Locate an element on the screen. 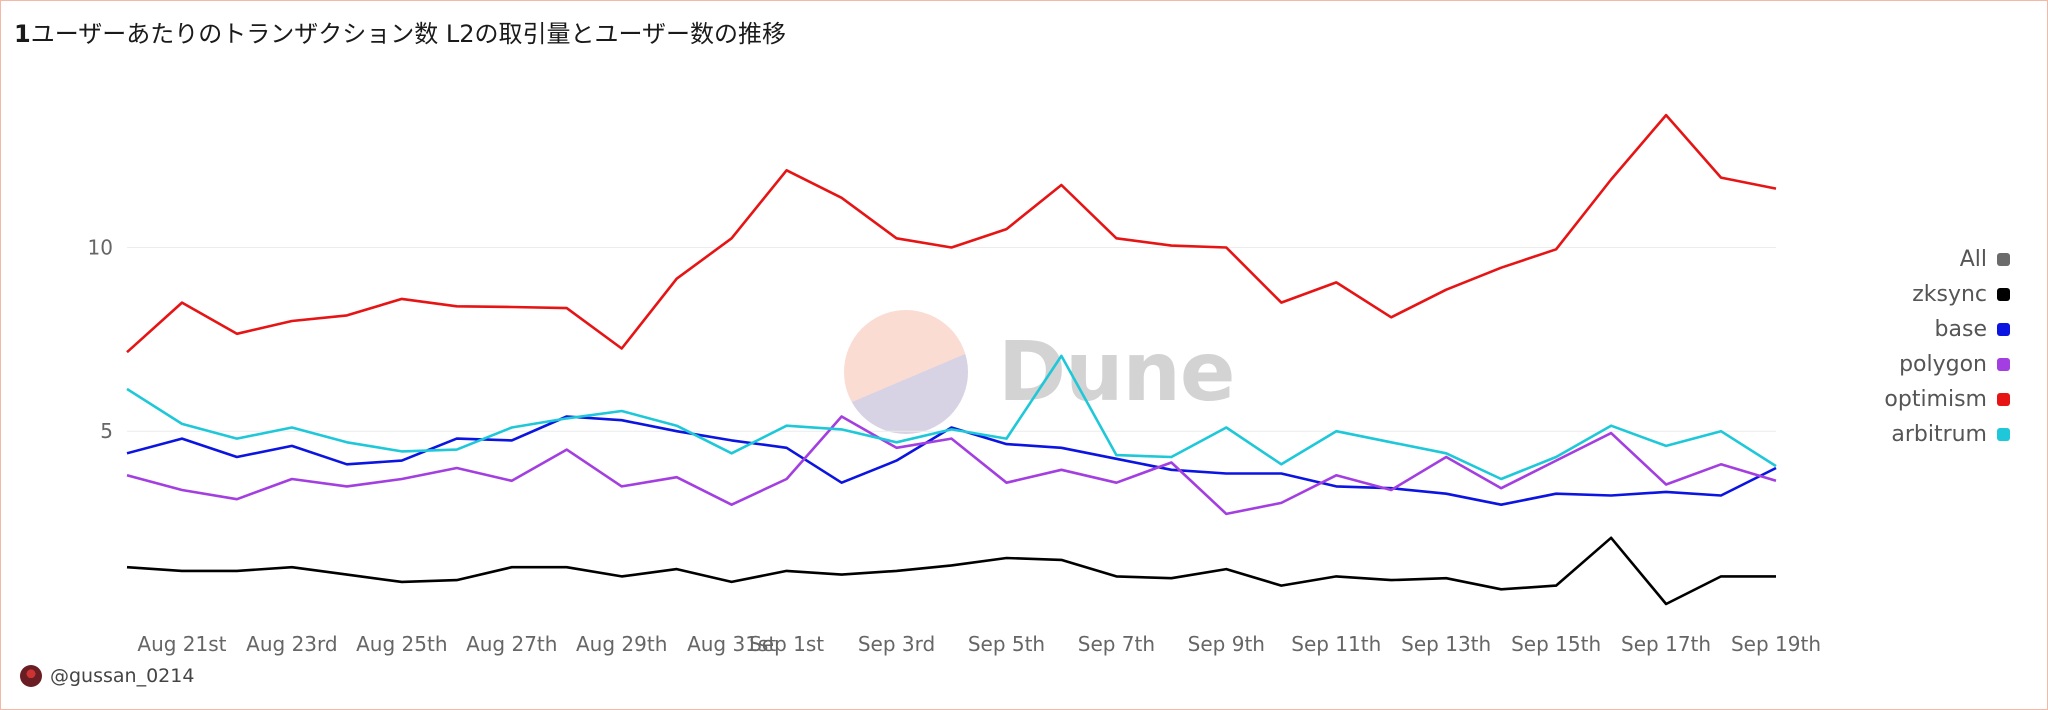  chart-title-text: ユーザーあたりのトランザクション数 L2の取引量とユーザー数の推移 is located at coordinates (408, 34).